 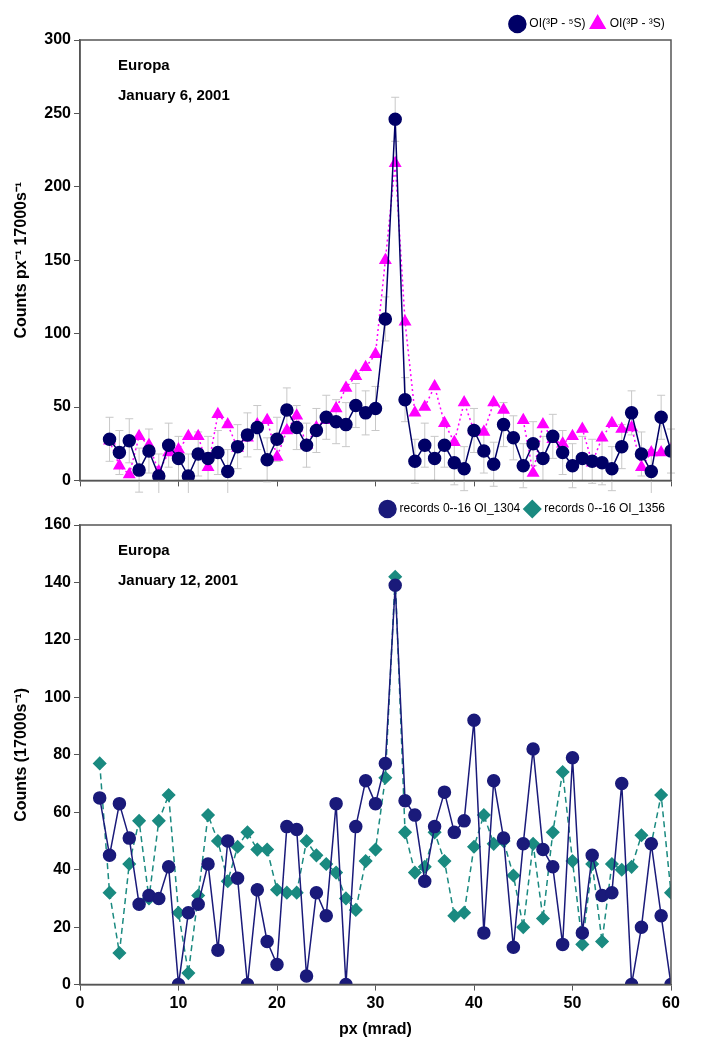 What do you see at coordinates (671, 1002) in the screenshot?
I see `x-tick-label: 60` at bounding box center [671, 1002].